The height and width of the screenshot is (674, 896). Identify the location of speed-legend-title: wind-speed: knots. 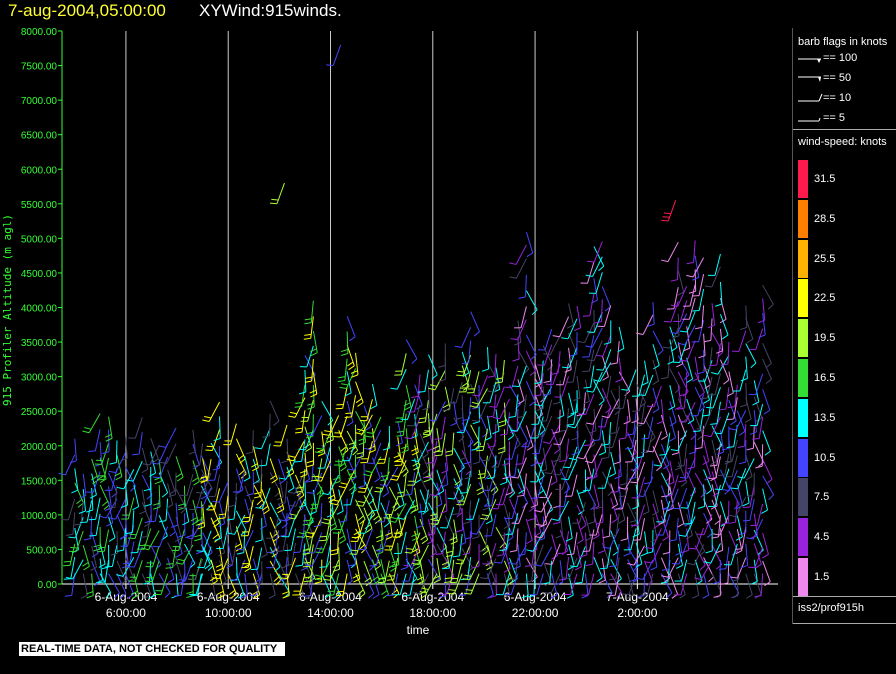
(842, 142).